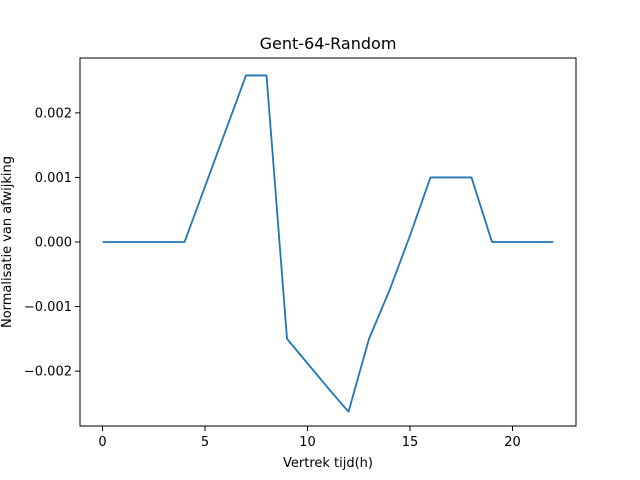 This screenshot has width=640, height=480. I want to click on y-tick-label: 0.000, so click(53, 243).